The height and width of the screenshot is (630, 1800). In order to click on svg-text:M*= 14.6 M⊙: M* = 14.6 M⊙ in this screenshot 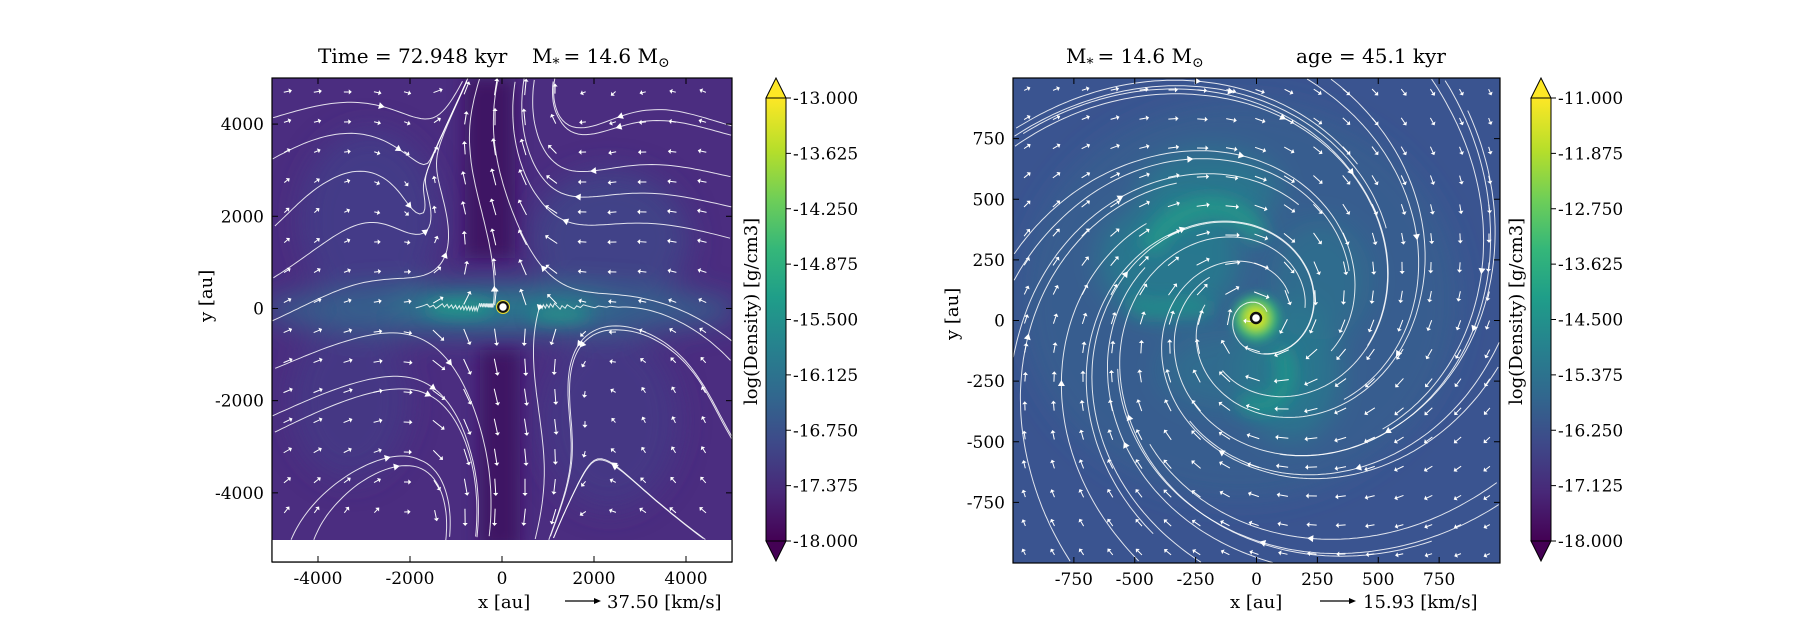, I will do `click(1135, 58)`.